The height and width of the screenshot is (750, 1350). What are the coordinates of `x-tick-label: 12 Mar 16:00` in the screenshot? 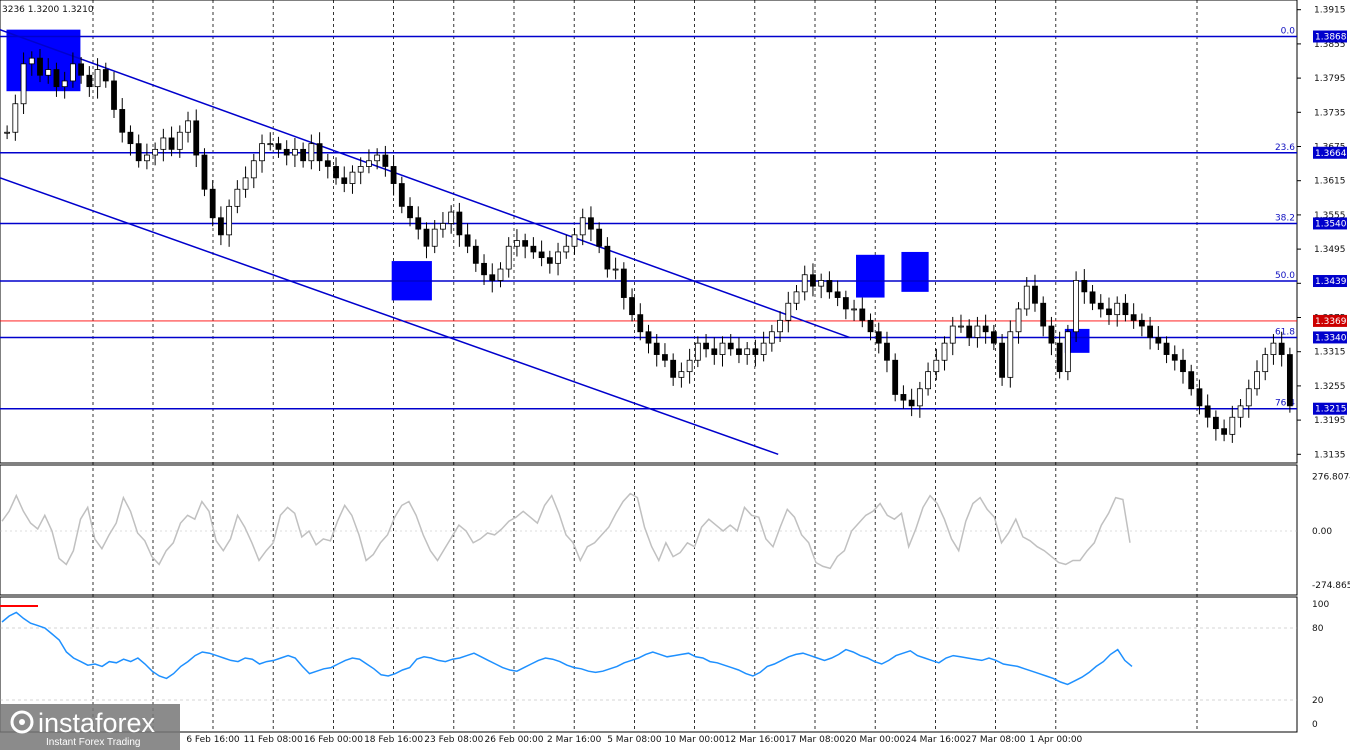 It's located at (755, 740).